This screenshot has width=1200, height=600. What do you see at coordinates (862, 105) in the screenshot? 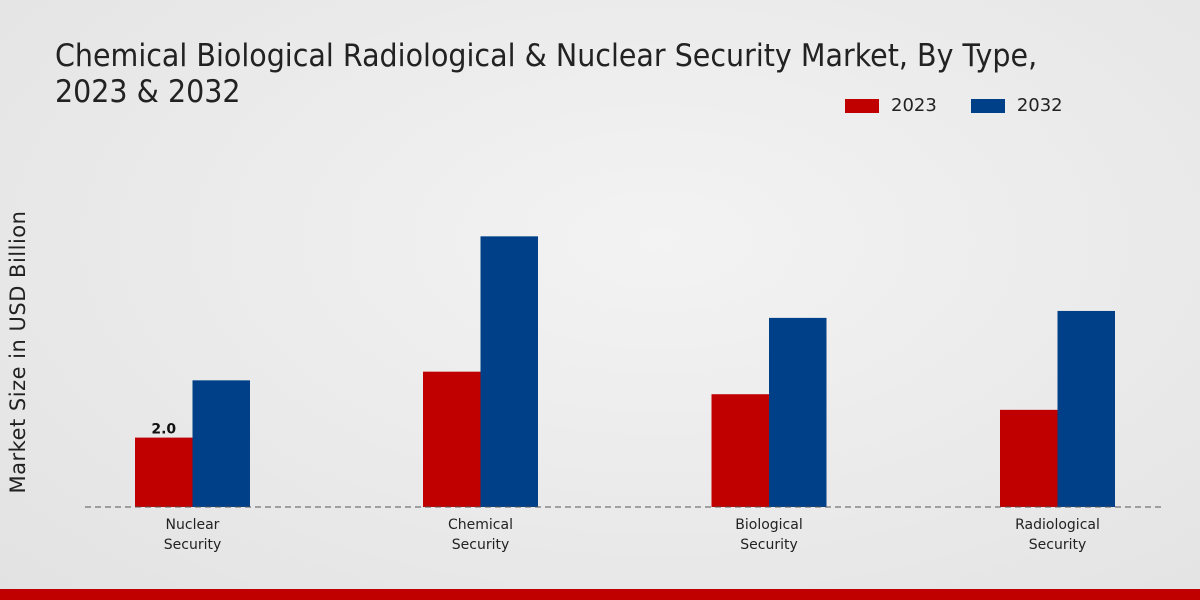
I see `legend-swatch-2023` at bounding box center [862, 105].